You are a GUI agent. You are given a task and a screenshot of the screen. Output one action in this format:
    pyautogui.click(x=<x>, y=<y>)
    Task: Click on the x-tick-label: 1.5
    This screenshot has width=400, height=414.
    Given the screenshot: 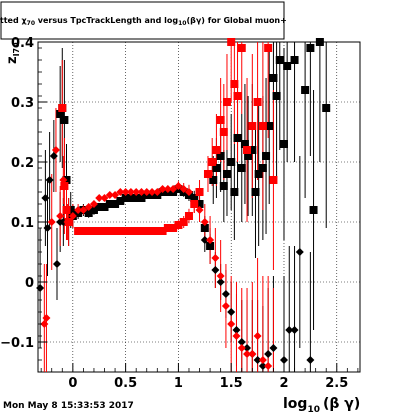 What is the action you would take?
    pyautogui.click(x=231, y=383)
    